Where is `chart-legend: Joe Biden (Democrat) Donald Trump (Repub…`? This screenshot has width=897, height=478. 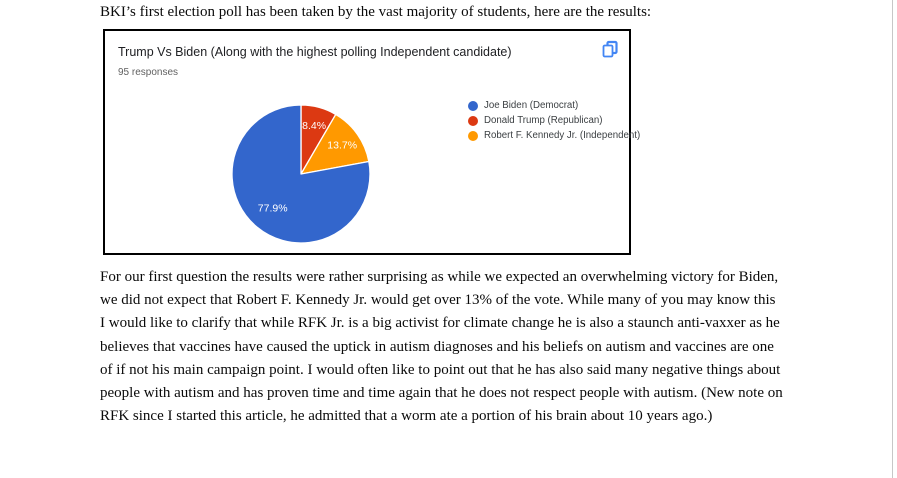
chart-legend: Joe Biden (Democrat) Donald Trump (Repub… is located at coordinates (554, 121).